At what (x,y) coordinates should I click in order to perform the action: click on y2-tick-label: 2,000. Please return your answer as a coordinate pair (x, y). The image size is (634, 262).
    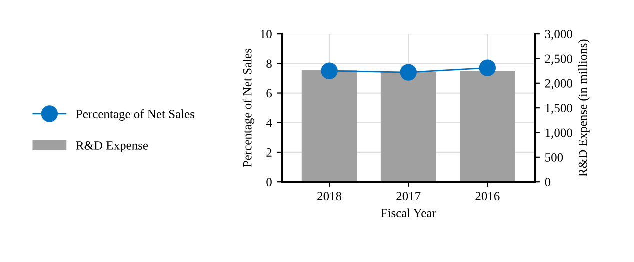
    Looking at the image, I should click on (558, 84).